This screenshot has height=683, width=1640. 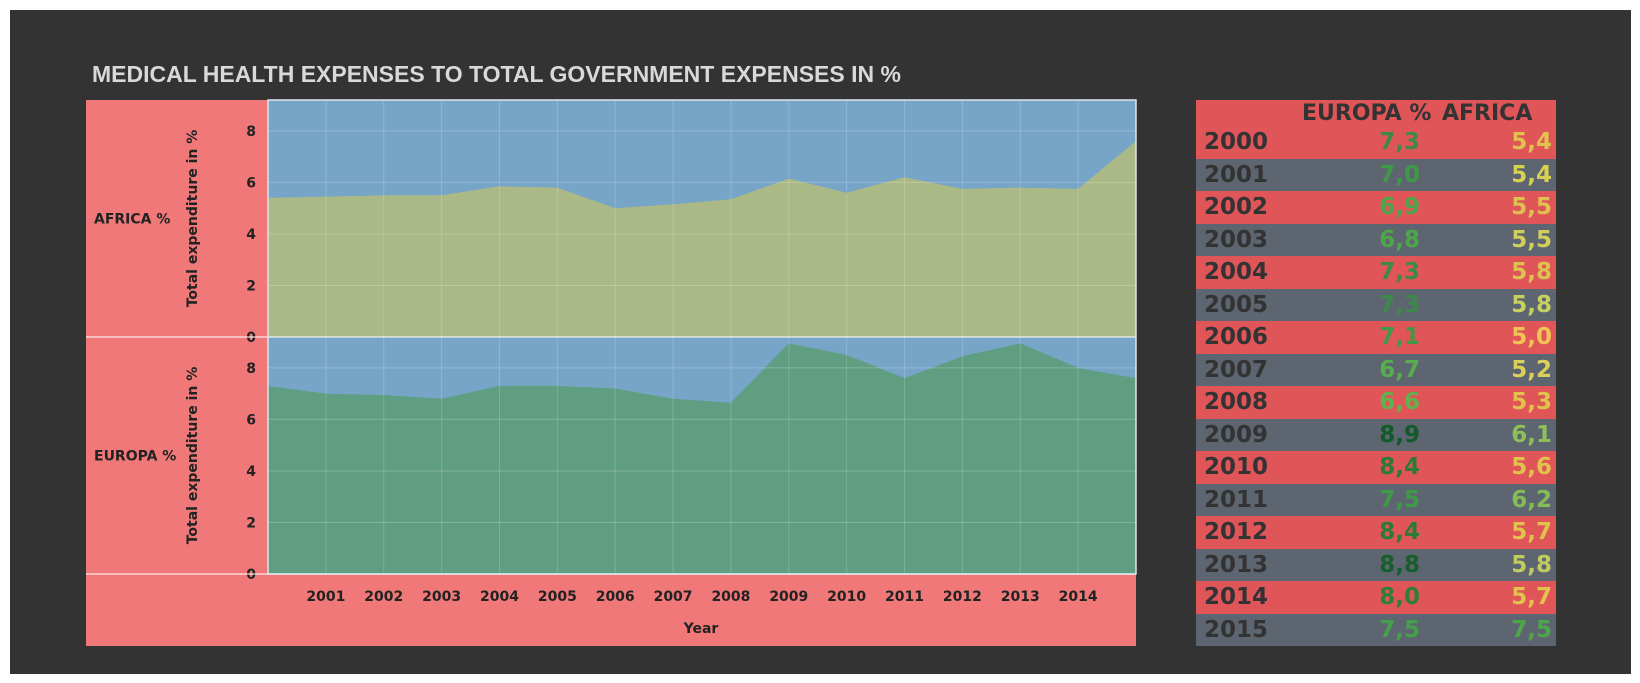 What do you see at coordinates (1236, 434) in the screenshot?
I see `row-year: 2009` at bounding box center [1236, 434].